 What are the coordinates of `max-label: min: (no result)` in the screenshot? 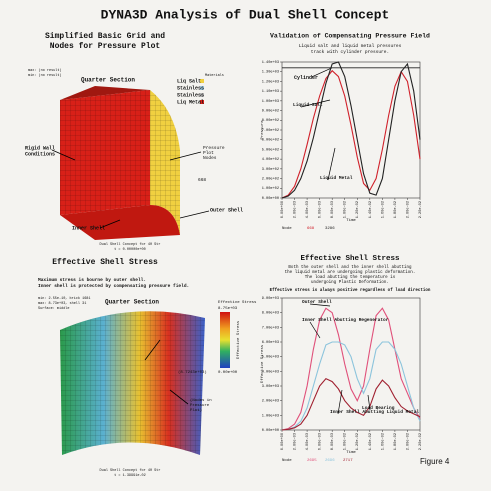 It's located at (45, 75).